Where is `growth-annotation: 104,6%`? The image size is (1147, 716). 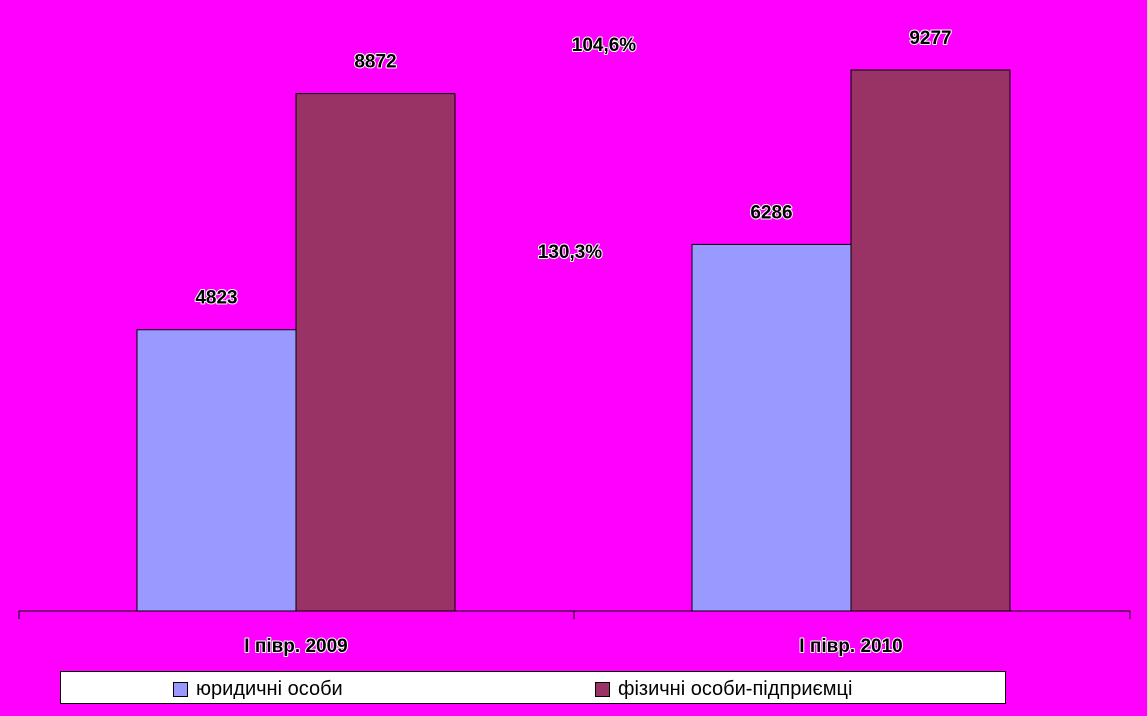
growth-annotation: 104,6% is located at coordinates (604, 45).